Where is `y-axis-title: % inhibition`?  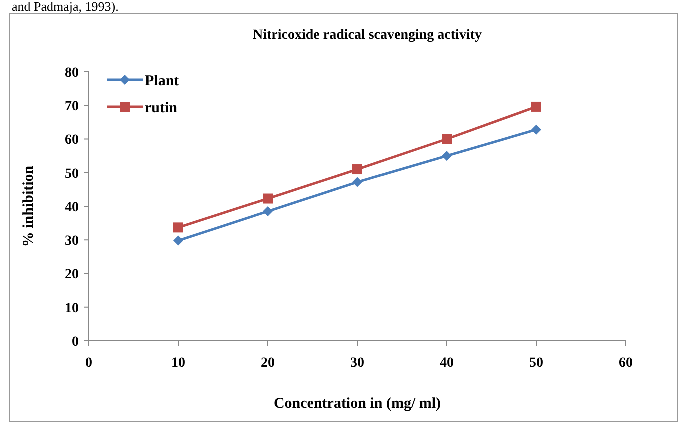 y-axis-title: % inhibition is located at coordinates (29, 206).